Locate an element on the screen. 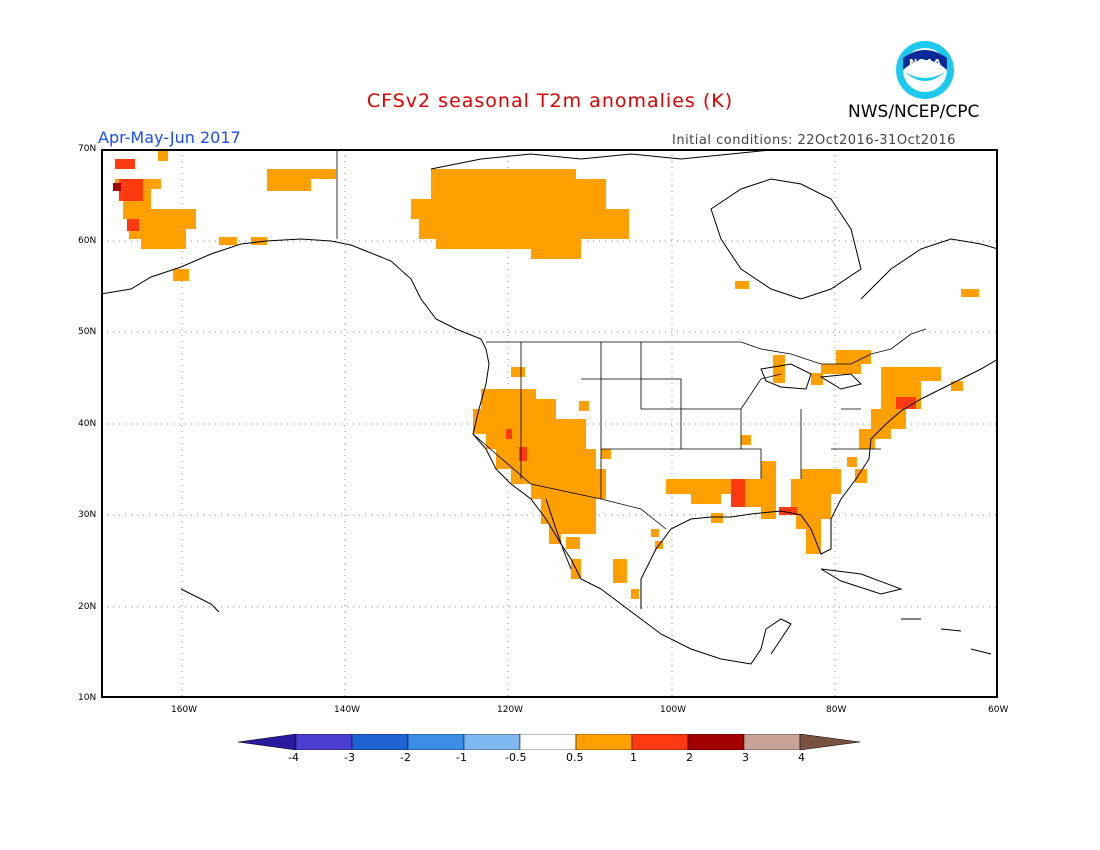 This screenshot has width=1100, height=850. legend-label-m4: -4 is located at coordinates (293, 757).